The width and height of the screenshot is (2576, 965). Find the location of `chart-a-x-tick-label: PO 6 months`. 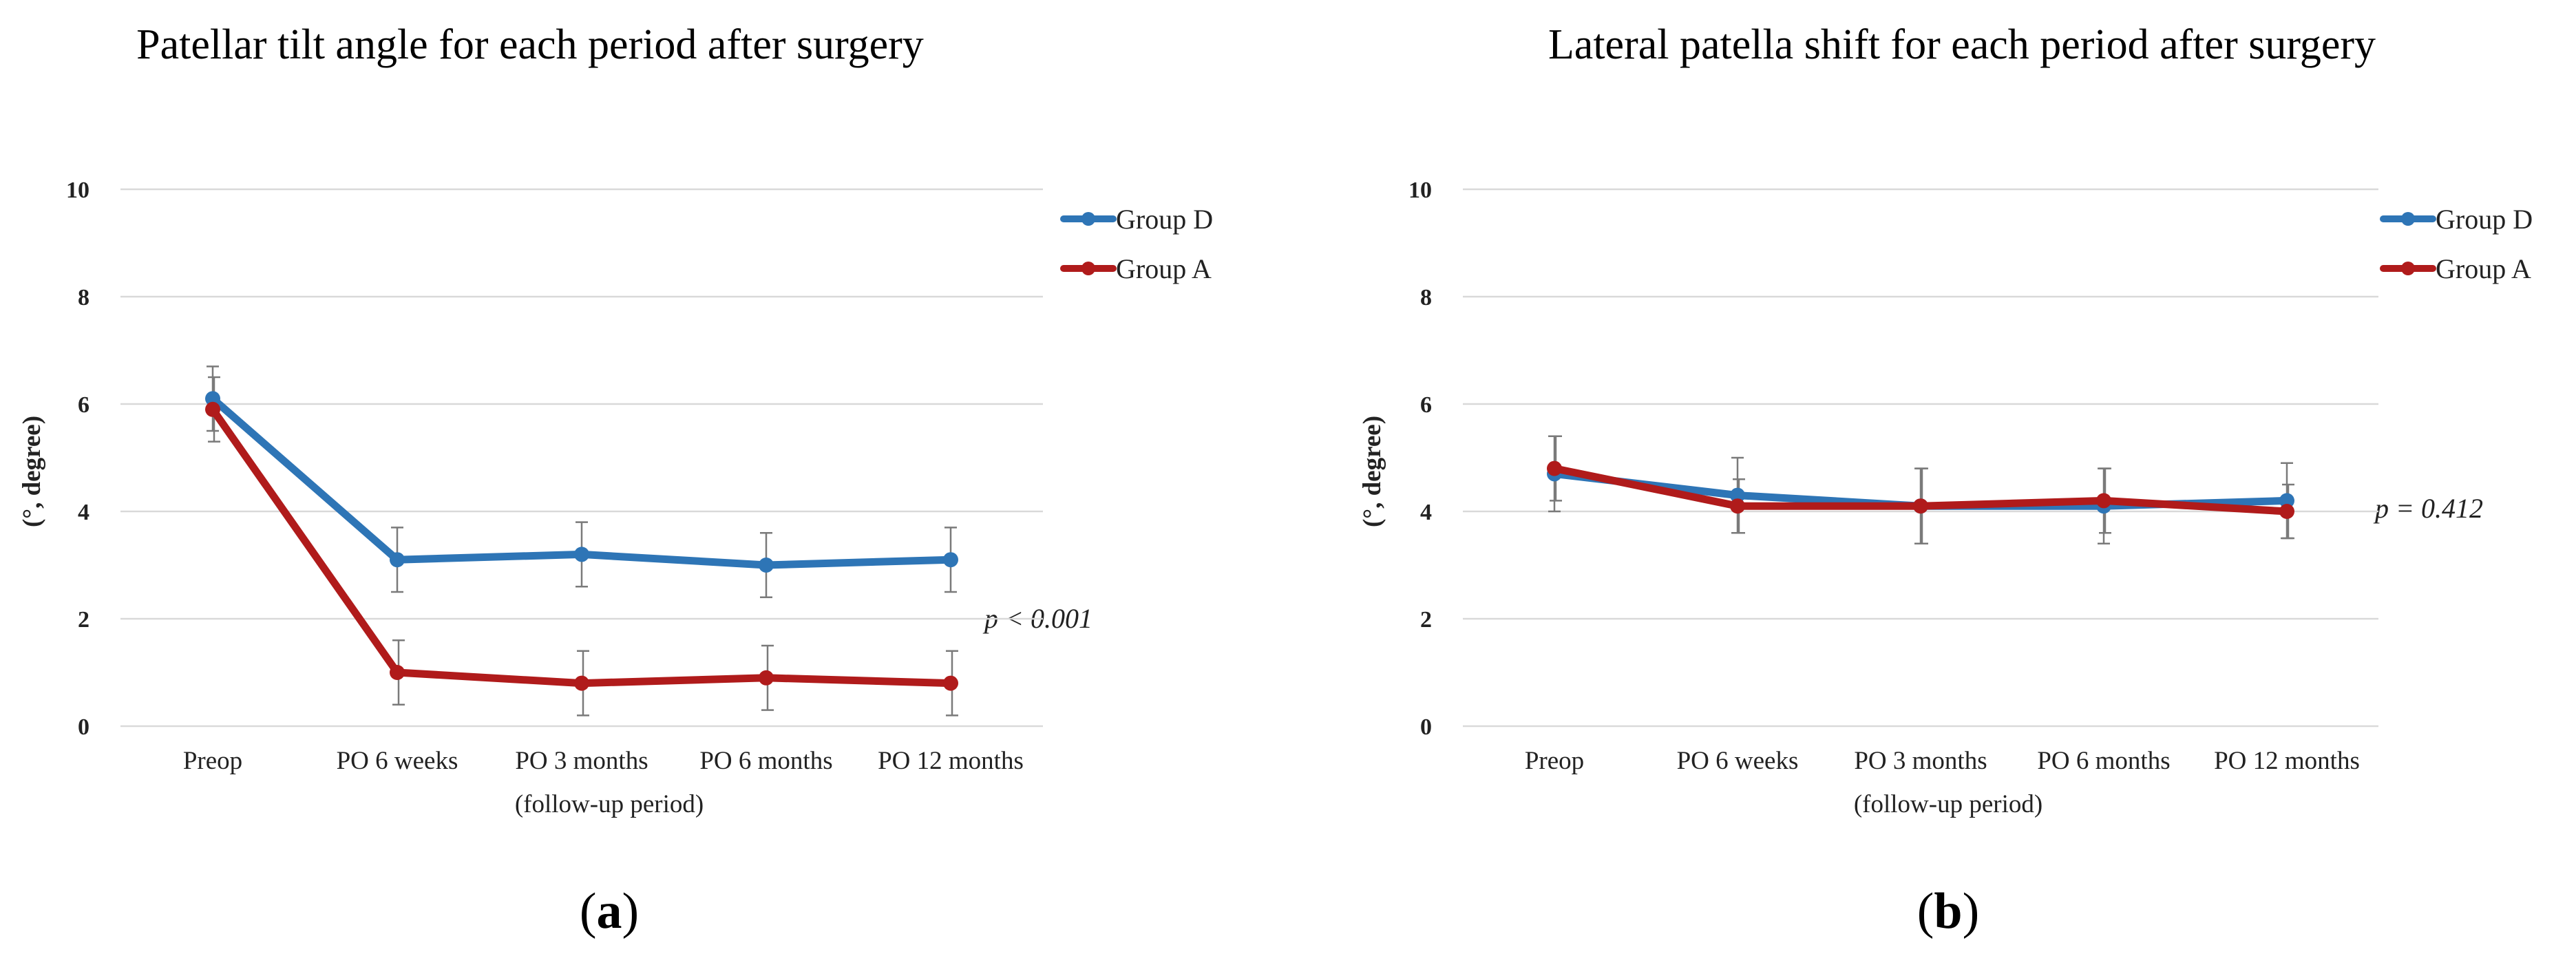

chart-a-x-tick-label: PO 6 months is located at coordinates (766, 761).